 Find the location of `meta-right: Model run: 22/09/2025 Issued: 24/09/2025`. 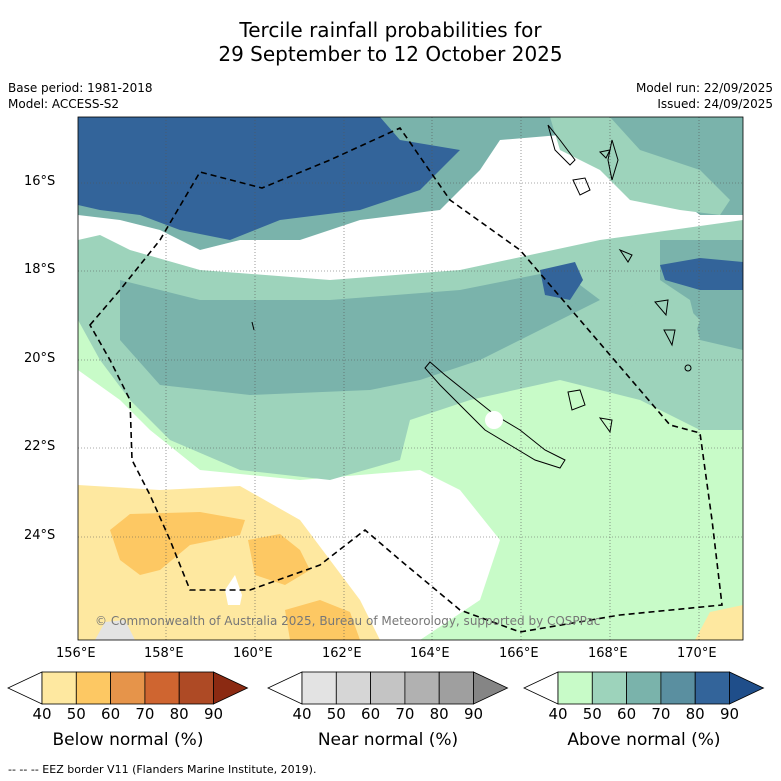

meta-right: Model run: 22/09/2025 Issued: 24/09/2025 is located at coordinates (704, 96).